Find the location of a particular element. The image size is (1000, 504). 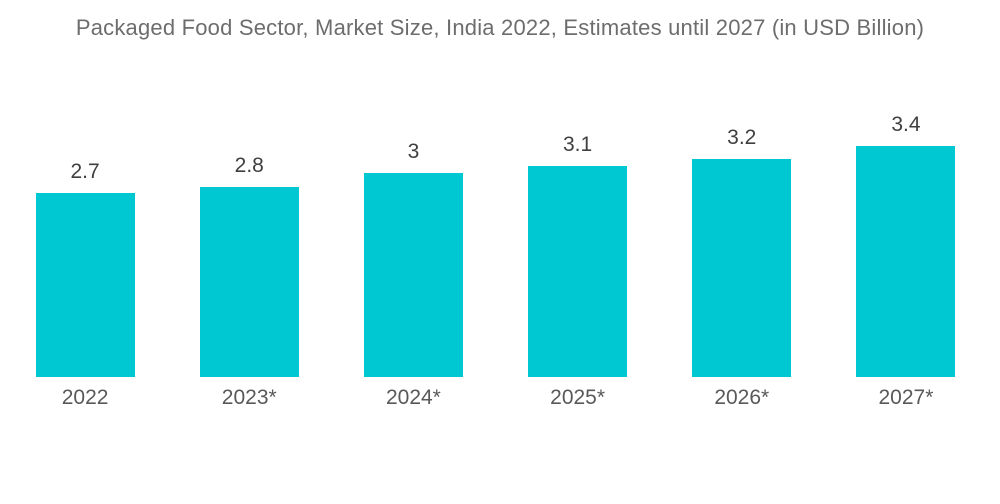

category-label: 2027* is located at coordinates (906, 397).